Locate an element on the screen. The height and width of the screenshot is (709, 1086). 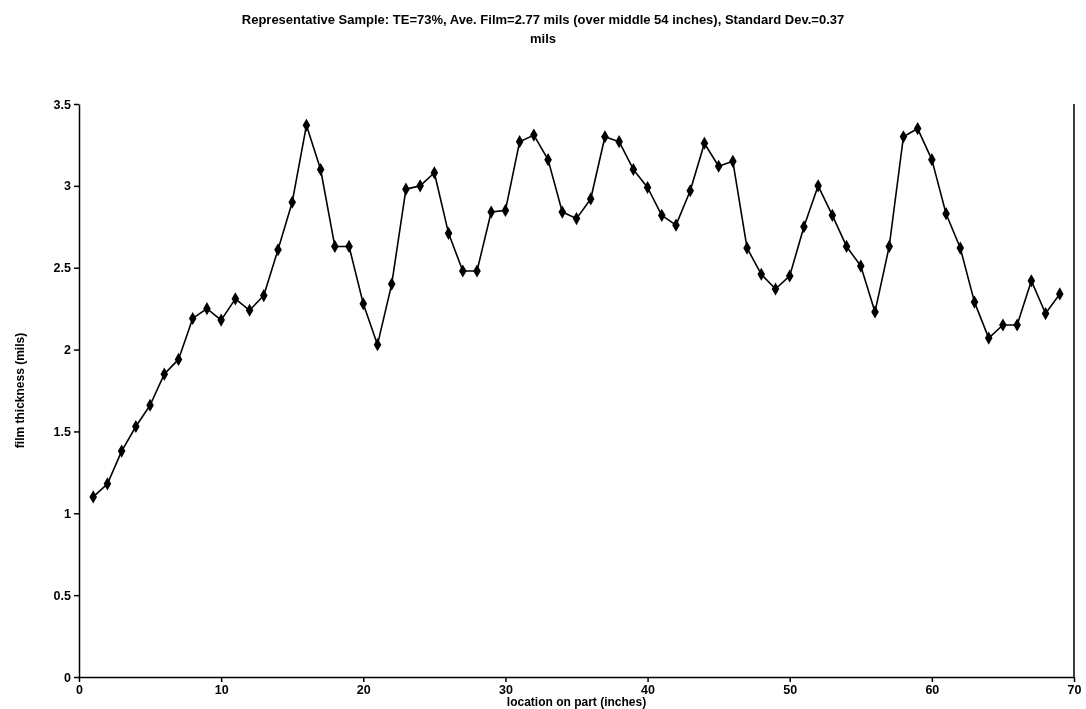
x-tick-label: 60 is located at coordinates (932, 689).